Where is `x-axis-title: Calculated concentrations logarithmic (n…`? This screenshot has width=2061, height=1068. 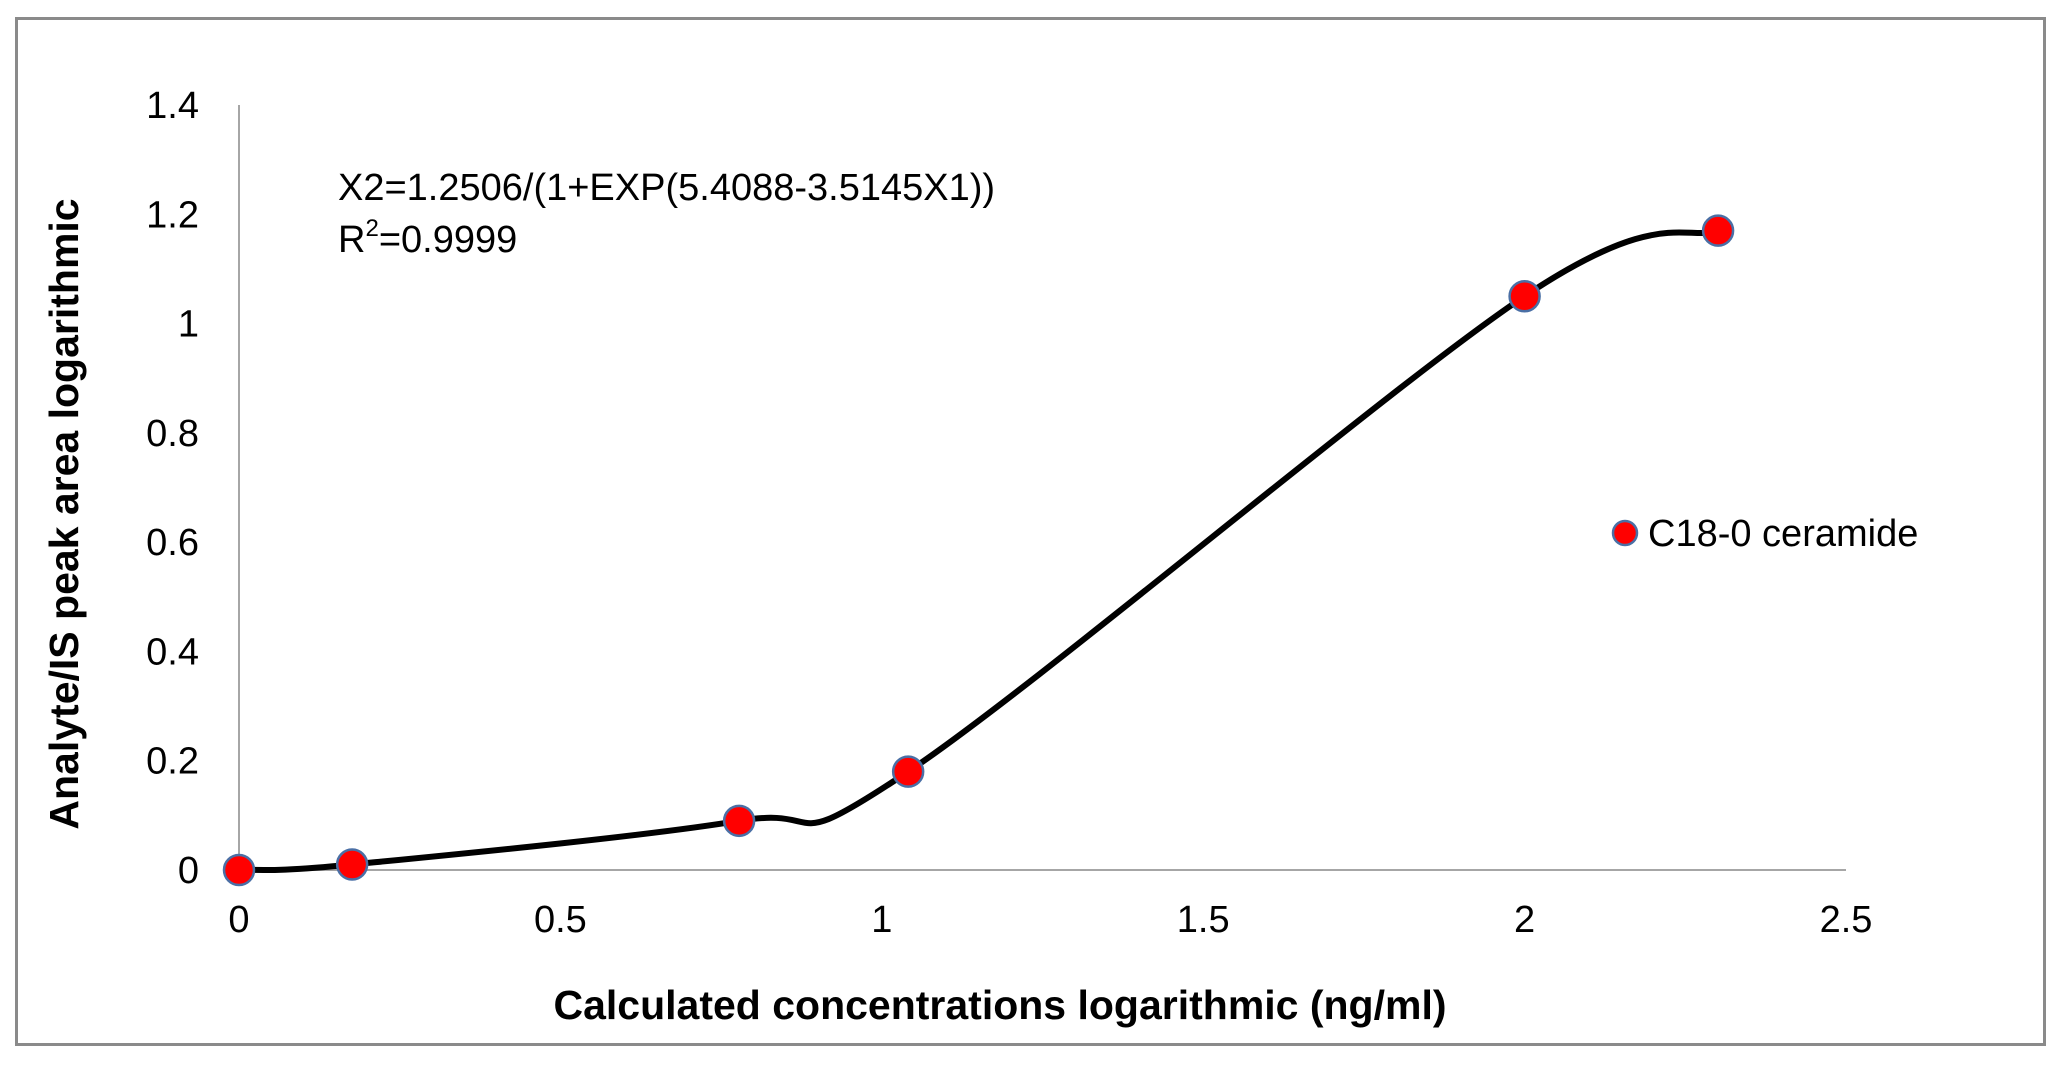 x-axis-title: Calculated concentrations logarithmic (n… is located at coordinates (999, 1005).